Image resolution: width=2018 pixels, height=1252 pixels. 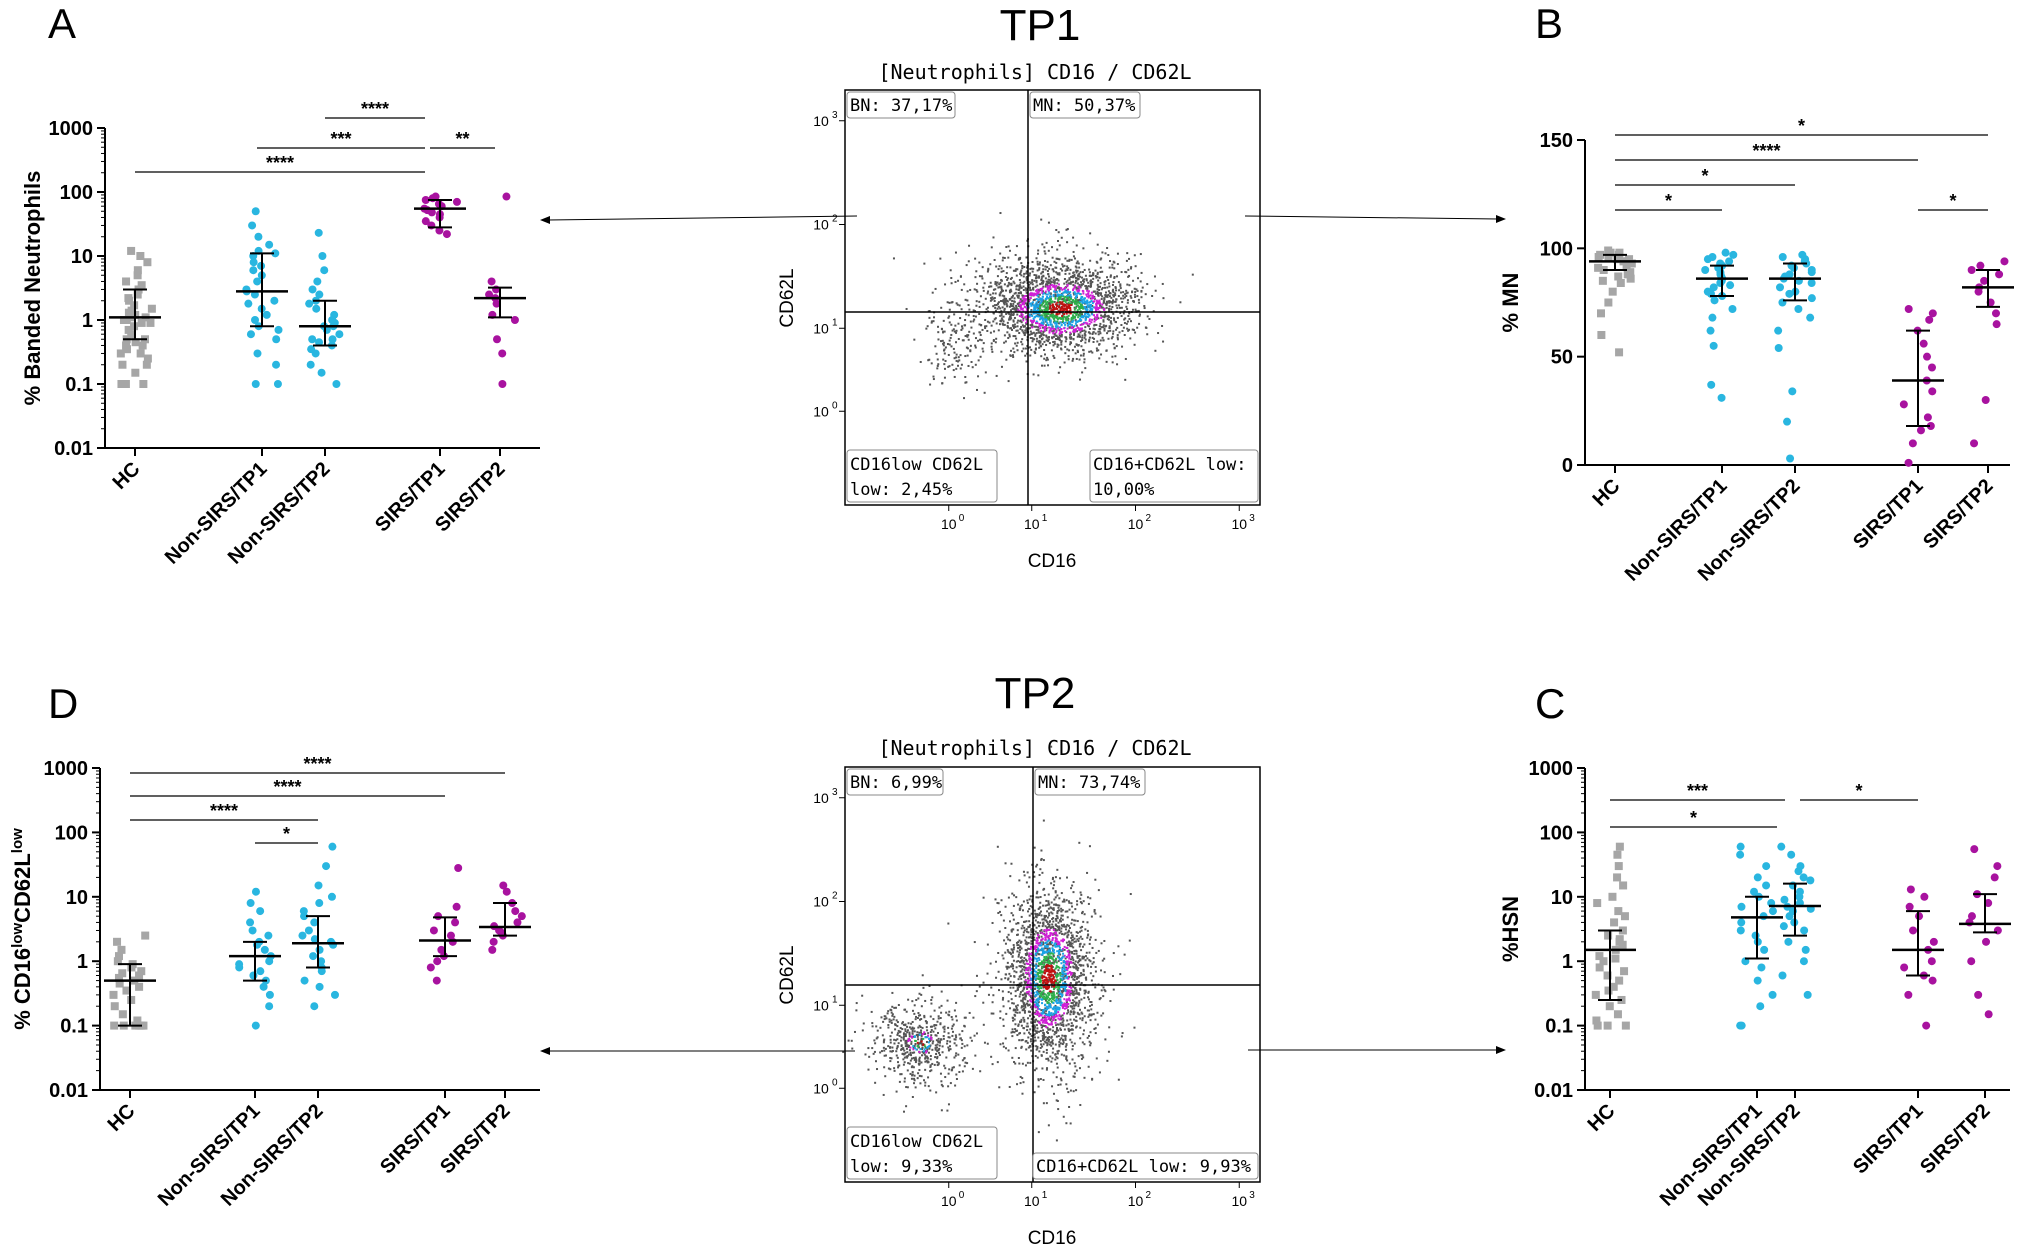 I want to click on quadrant-mn: MN: 50,37%, so click(x=1084, y=106).